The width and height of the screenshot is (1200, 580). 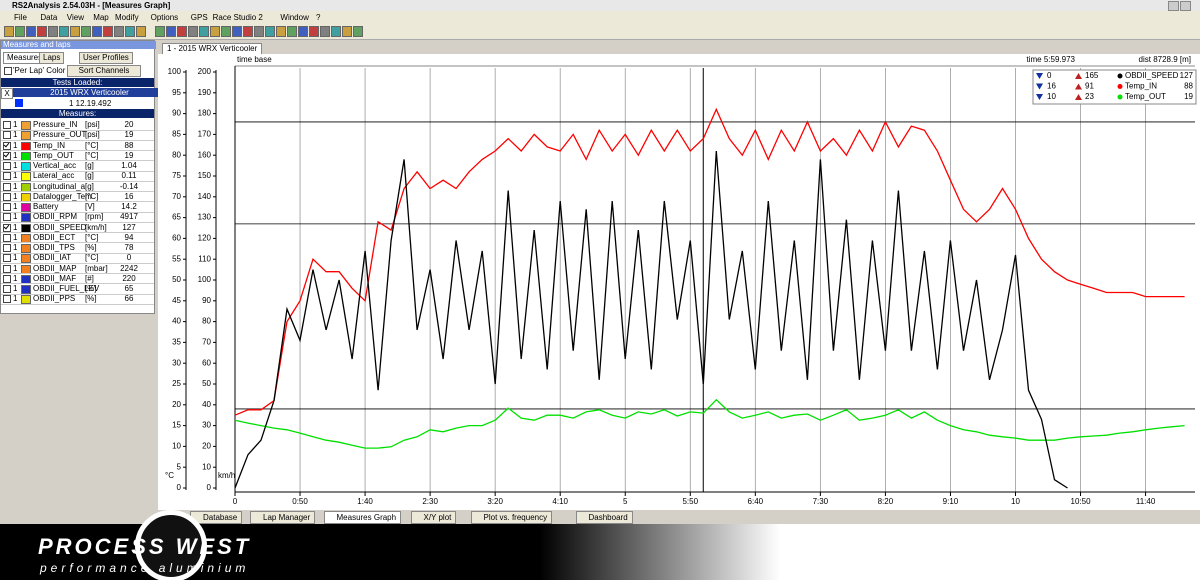 What do you see at coordinates (176, 175) in the screenshot?
I see `y-tick-label: 75` at bounding box center [176, 175].